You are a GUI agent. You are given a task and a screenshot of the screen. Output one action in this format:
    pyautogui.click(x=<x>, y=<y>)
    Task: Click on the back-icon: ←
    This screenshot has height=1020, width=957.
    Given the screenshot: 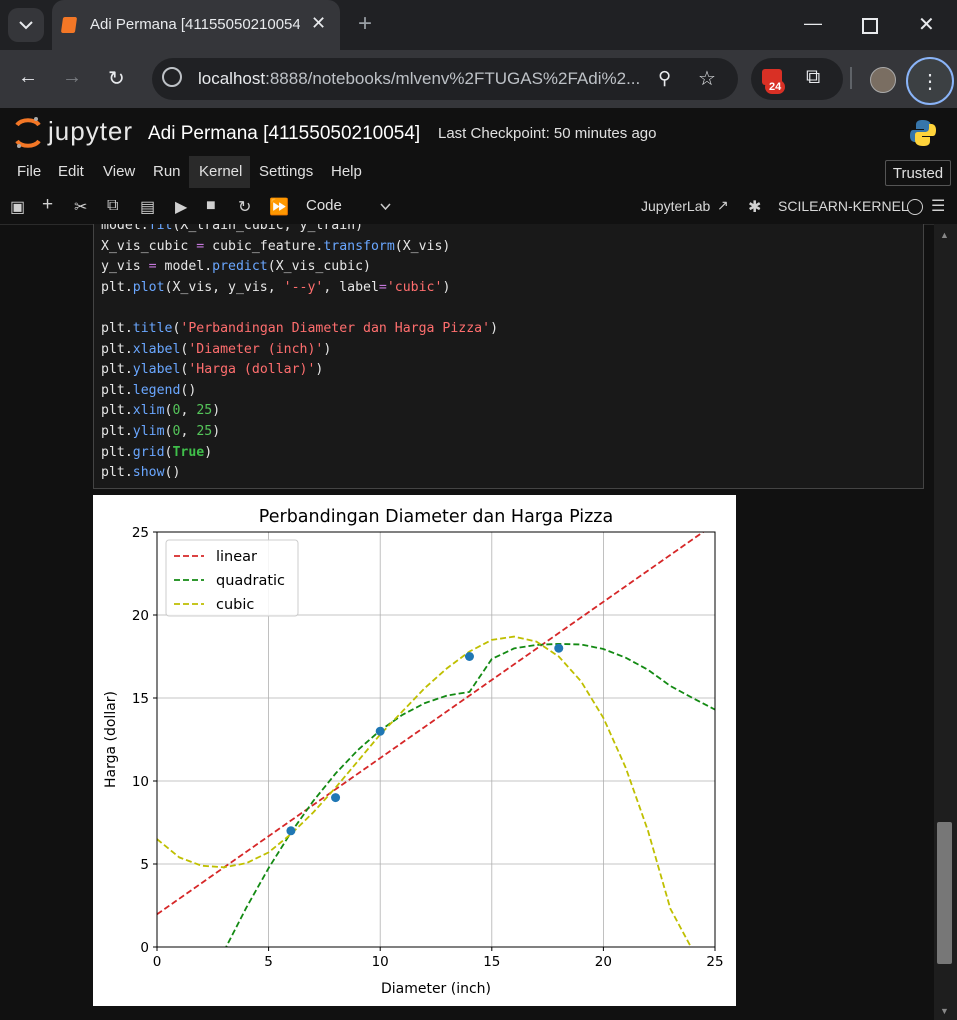 What is the action you would take?
    pyautogui.click(x=28, y=77)
    